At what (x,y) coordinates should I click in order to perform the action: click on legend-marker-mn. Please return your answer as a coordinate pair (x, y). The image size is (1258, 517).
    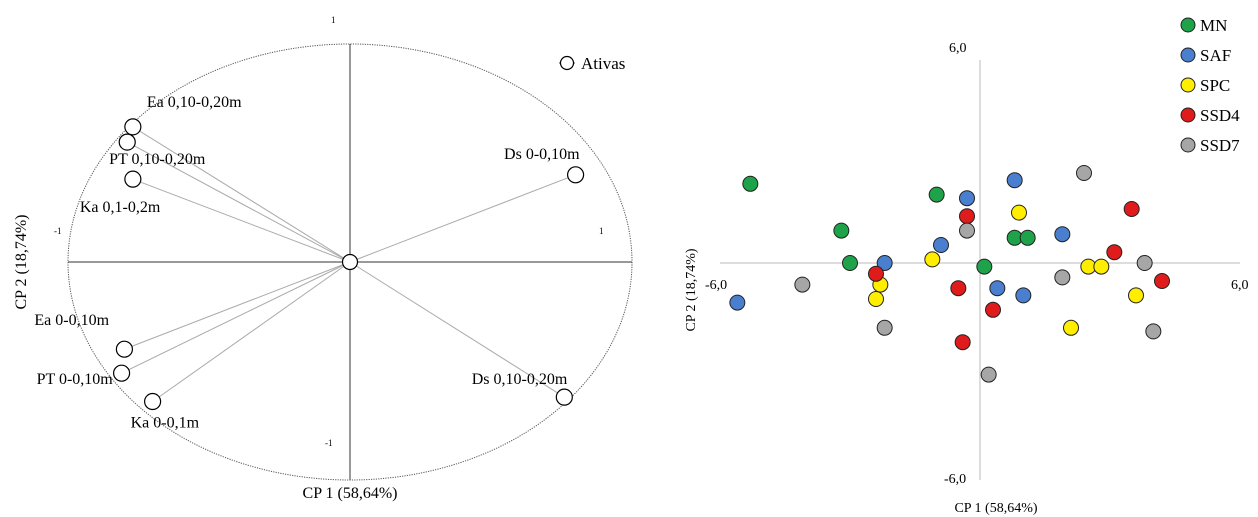
    Looking at the image, I should click on (1188, 25).